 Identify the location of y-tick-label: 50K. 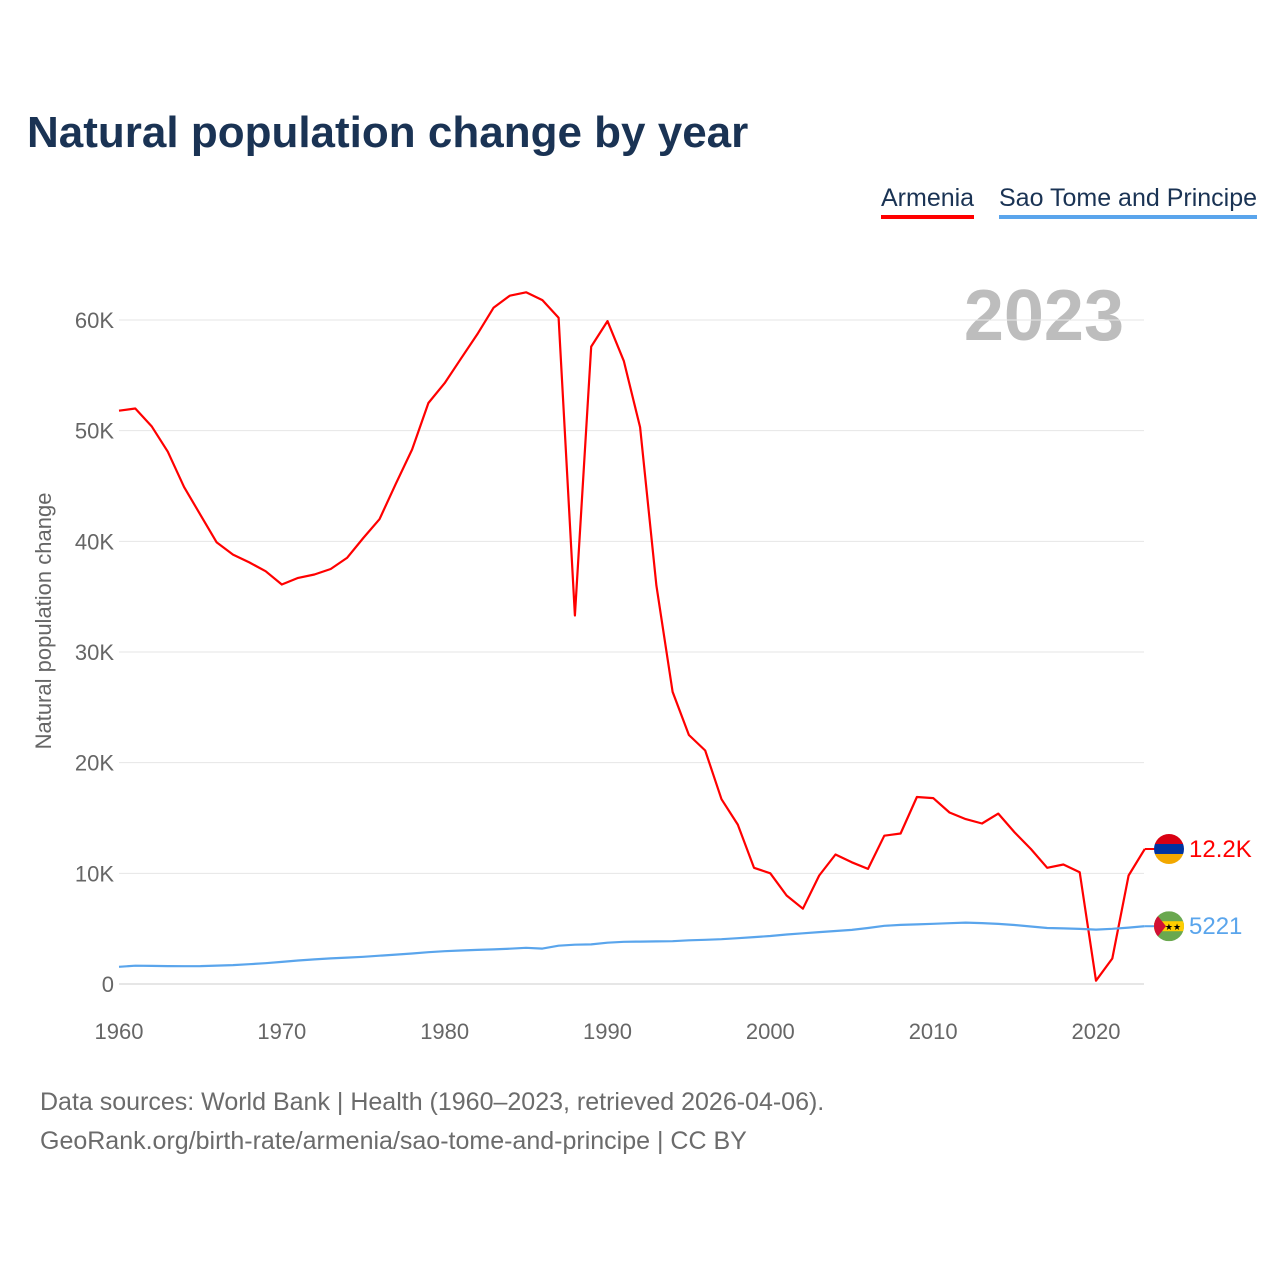
(94, 431).